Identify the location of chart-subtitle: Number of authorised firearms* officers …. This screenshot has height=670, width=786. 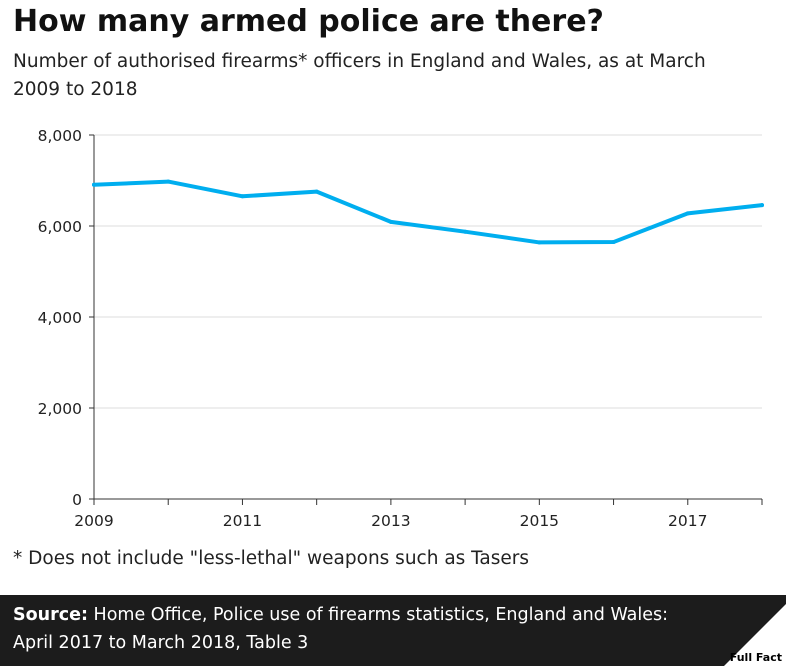
(359, 75).